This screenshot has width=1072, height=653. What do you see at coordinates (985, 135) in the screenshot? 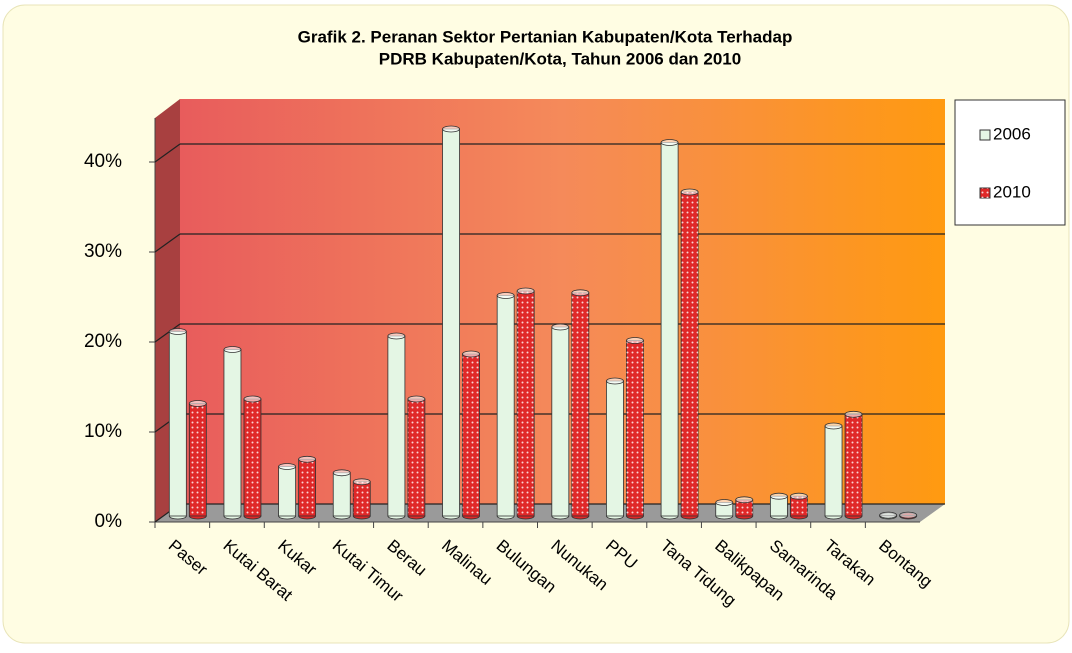
I see `legend-swatch` at bounding box center [985, 135].